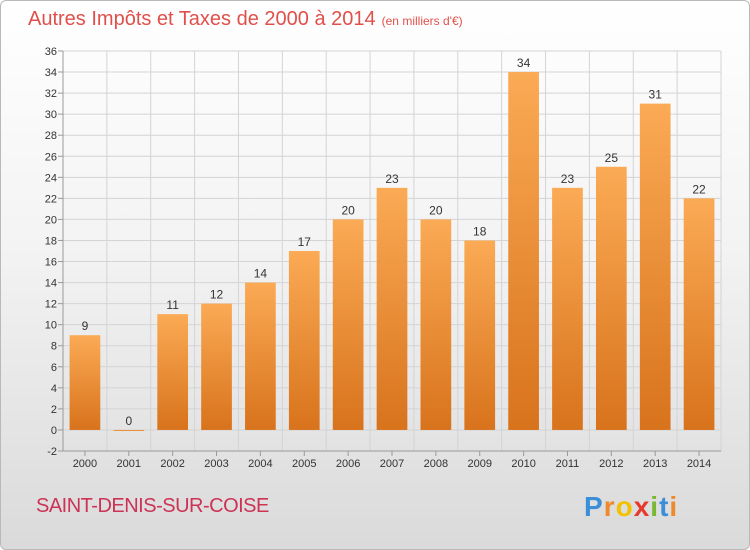 The width and height of the screenshot is (750, 550). What do you see at coordinates (51, 284) in the screenshot?
I see `y-tick-label: 14` at bounding box center [51, 284].